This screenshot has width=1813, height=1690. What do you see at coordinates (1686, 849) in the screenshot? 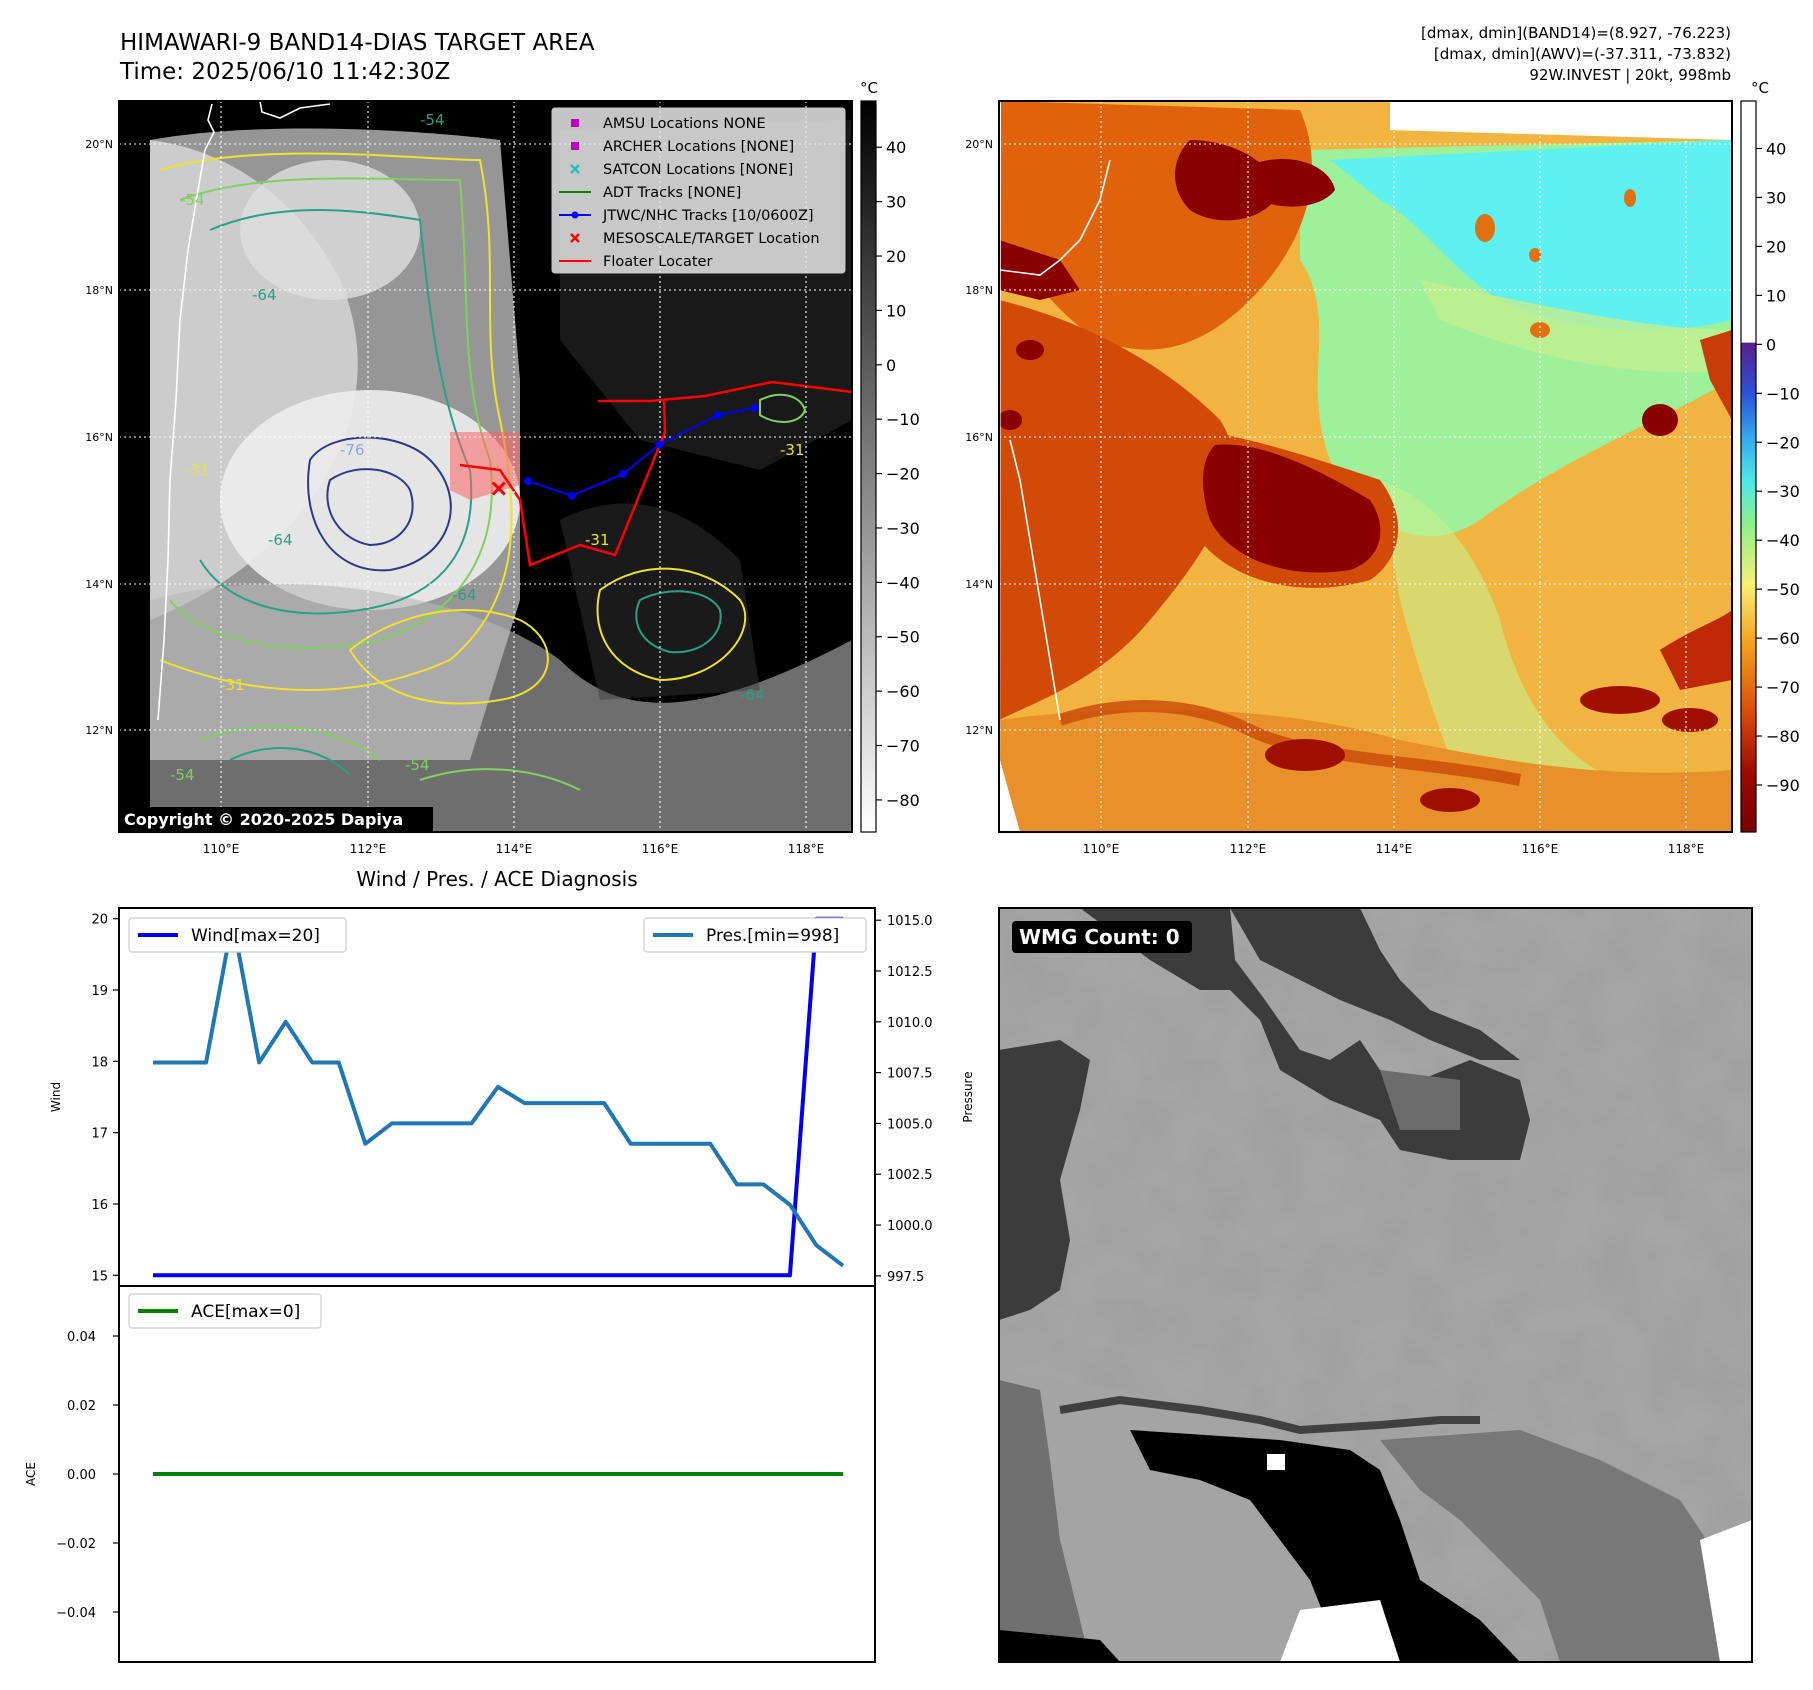
I see `wv-lon-tick: 118°E` at bounding box center [1686, 849].